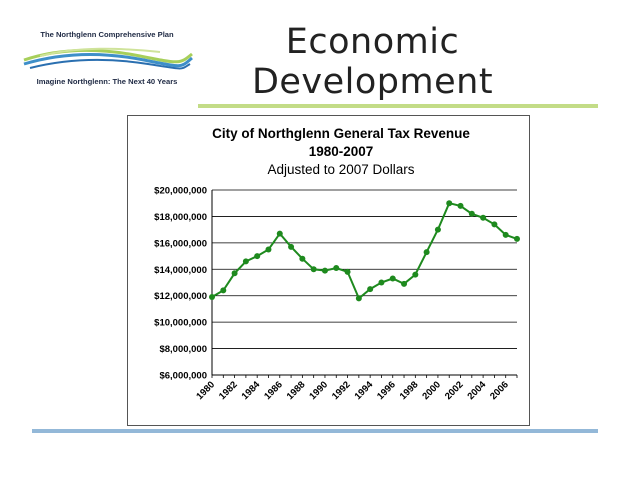  What do you see at coordinates (296, 390) in the screenshot?
I see `x-tick-label: 1988` at bounding box center [296, 390].